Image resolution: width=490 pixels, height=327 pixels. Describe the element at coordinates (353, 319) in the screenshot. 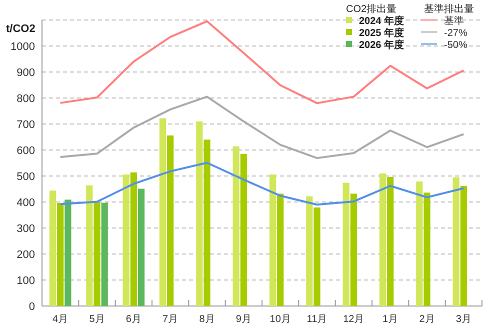

I see `x-tick-label: 12月` at that location.